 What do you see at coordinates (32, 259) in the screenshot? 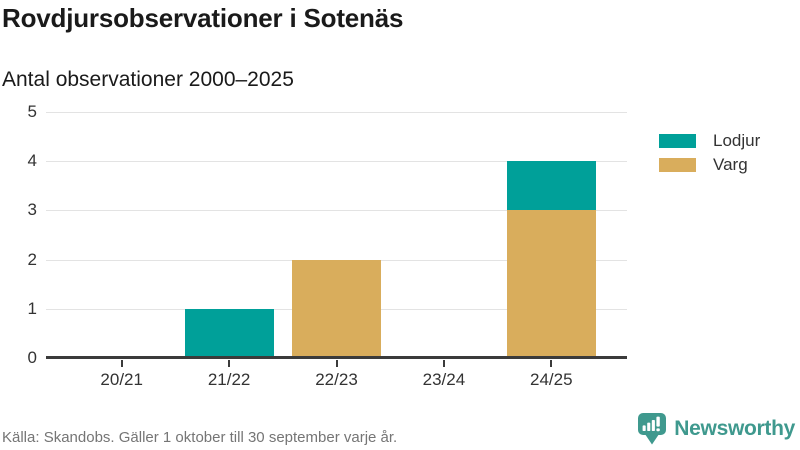
I see `y-tick-label: 2` at bounding box center [32, 259].